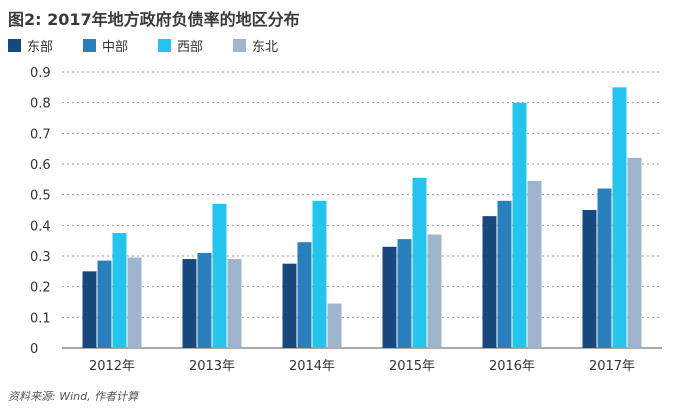 The width and height of the screenshot is (697, 411). I want to click on y-tick-label: 0.3, so click(40, 257).